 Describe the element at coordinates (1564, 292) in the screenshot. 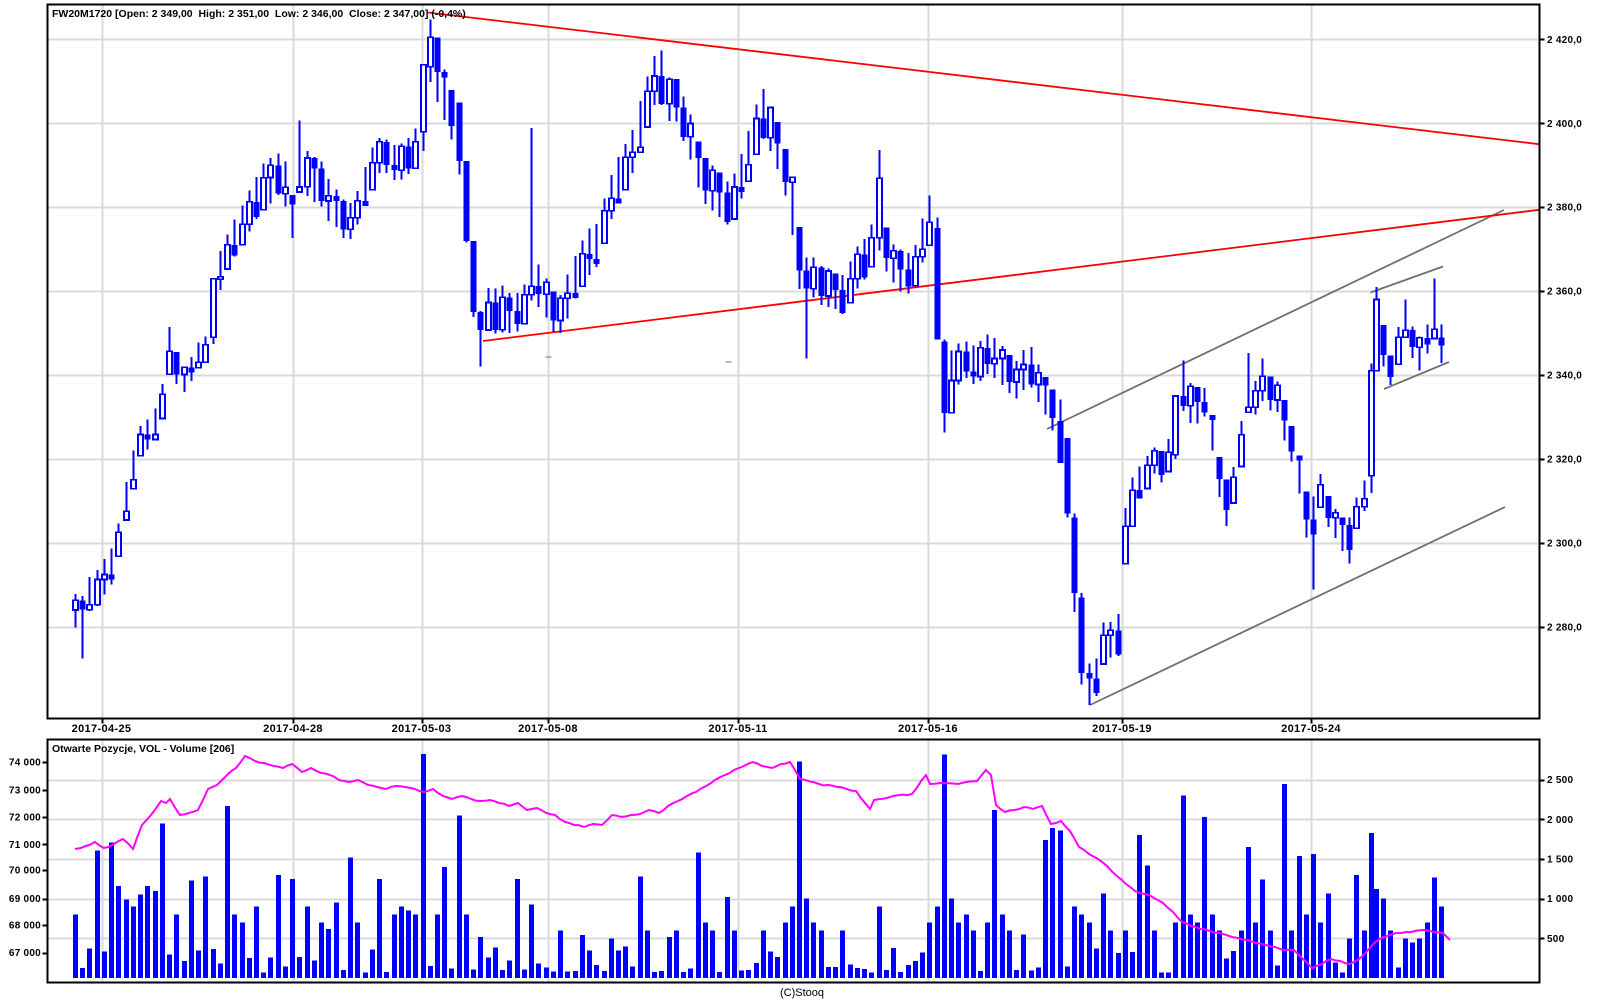

I see `svg-text: 2 360,0` at that location.